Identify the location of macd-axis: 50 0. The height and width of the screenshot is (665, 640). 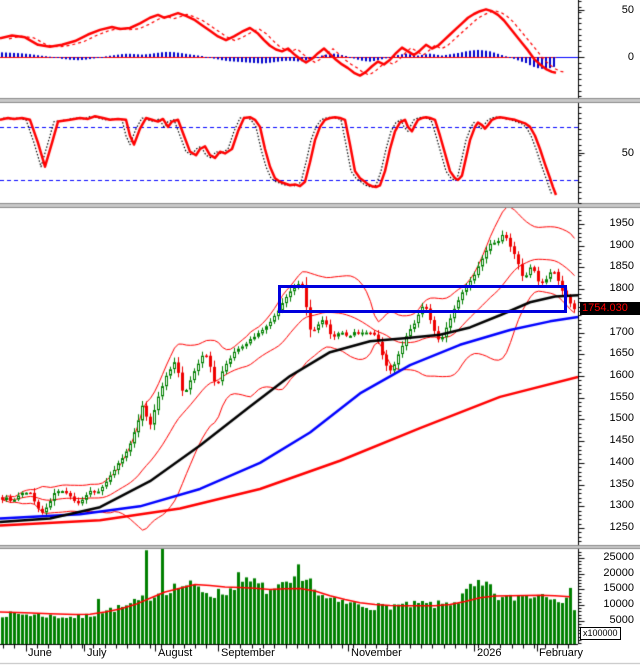
(609, 49).